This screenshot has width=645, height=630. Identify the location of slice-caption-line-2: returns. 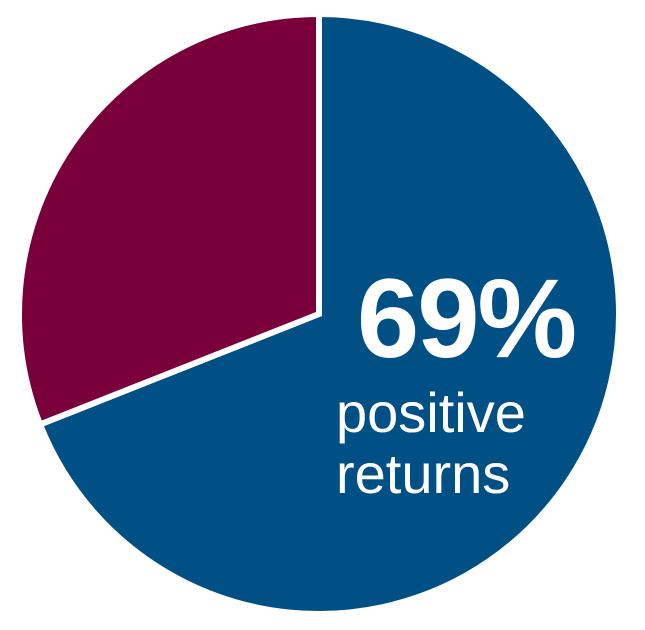
(423, 473).